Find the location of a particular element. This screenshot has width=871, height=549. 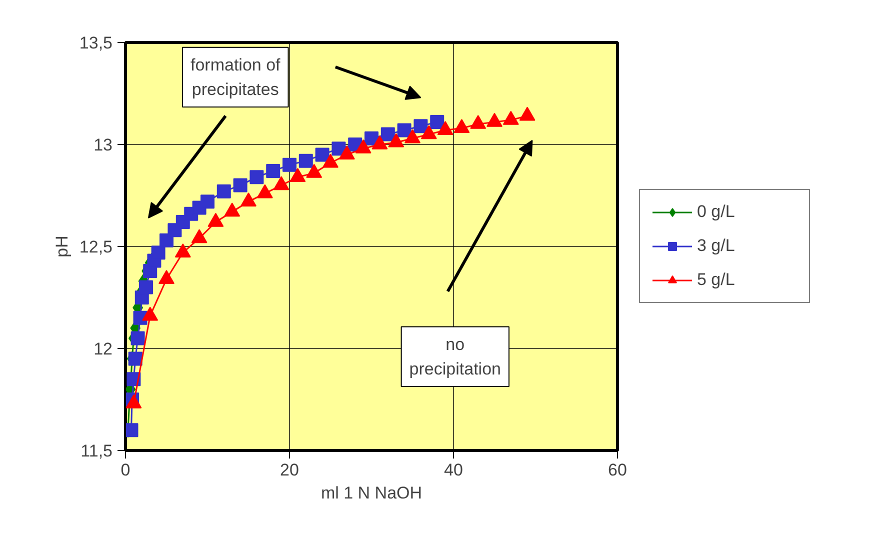

annotation: formation of precipitates is located at coordinates (235, 77).